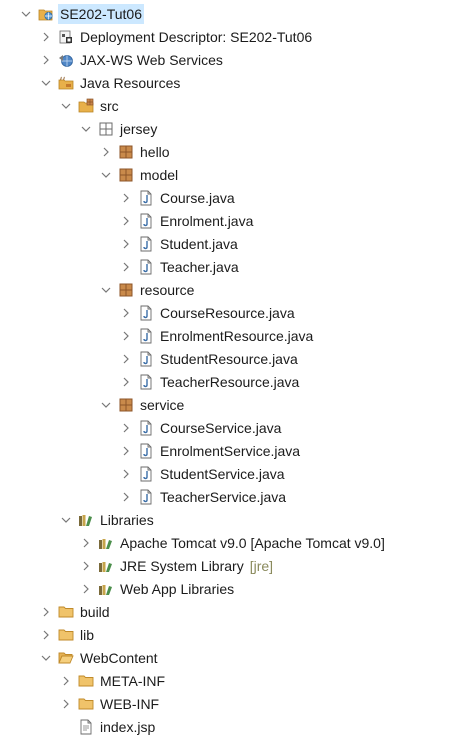 The image size is (453, 738). I want to click on library-icon, so click(106, 543).